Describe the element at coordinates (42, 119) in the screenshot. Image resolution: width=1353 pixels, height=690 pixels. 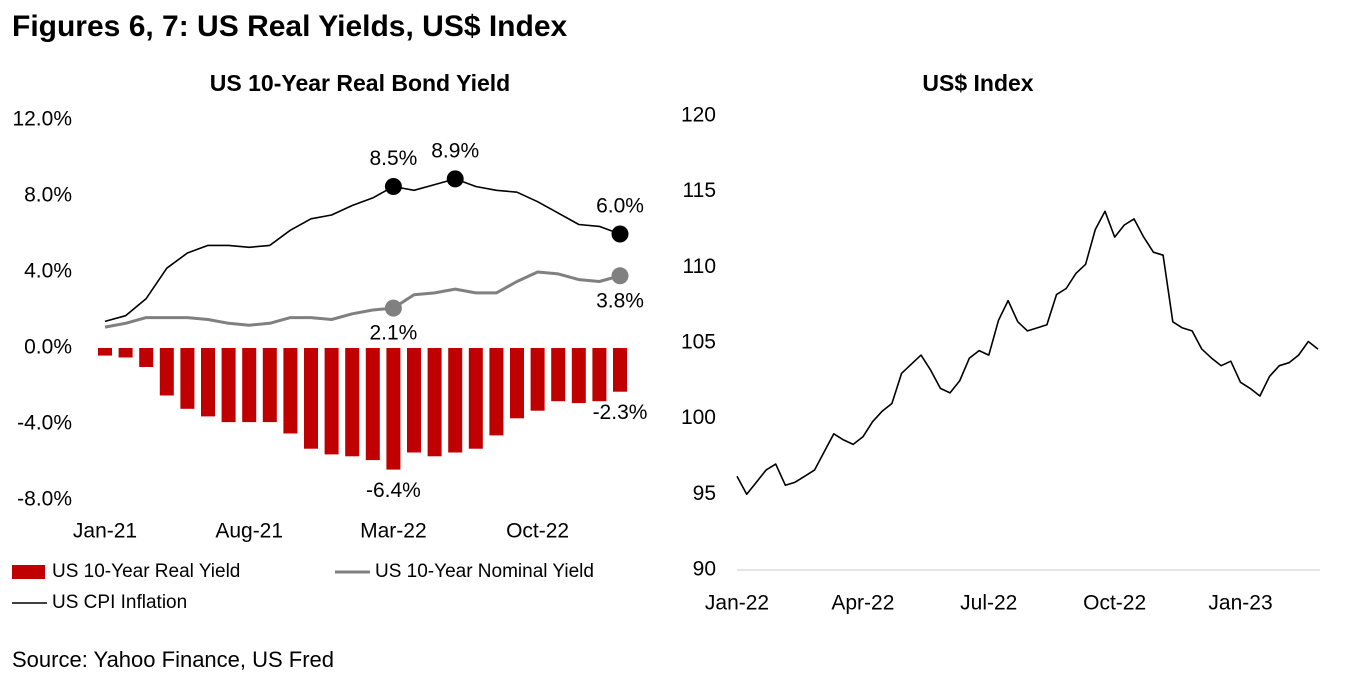
I see `y-tick-label: 12.0%` at that location.